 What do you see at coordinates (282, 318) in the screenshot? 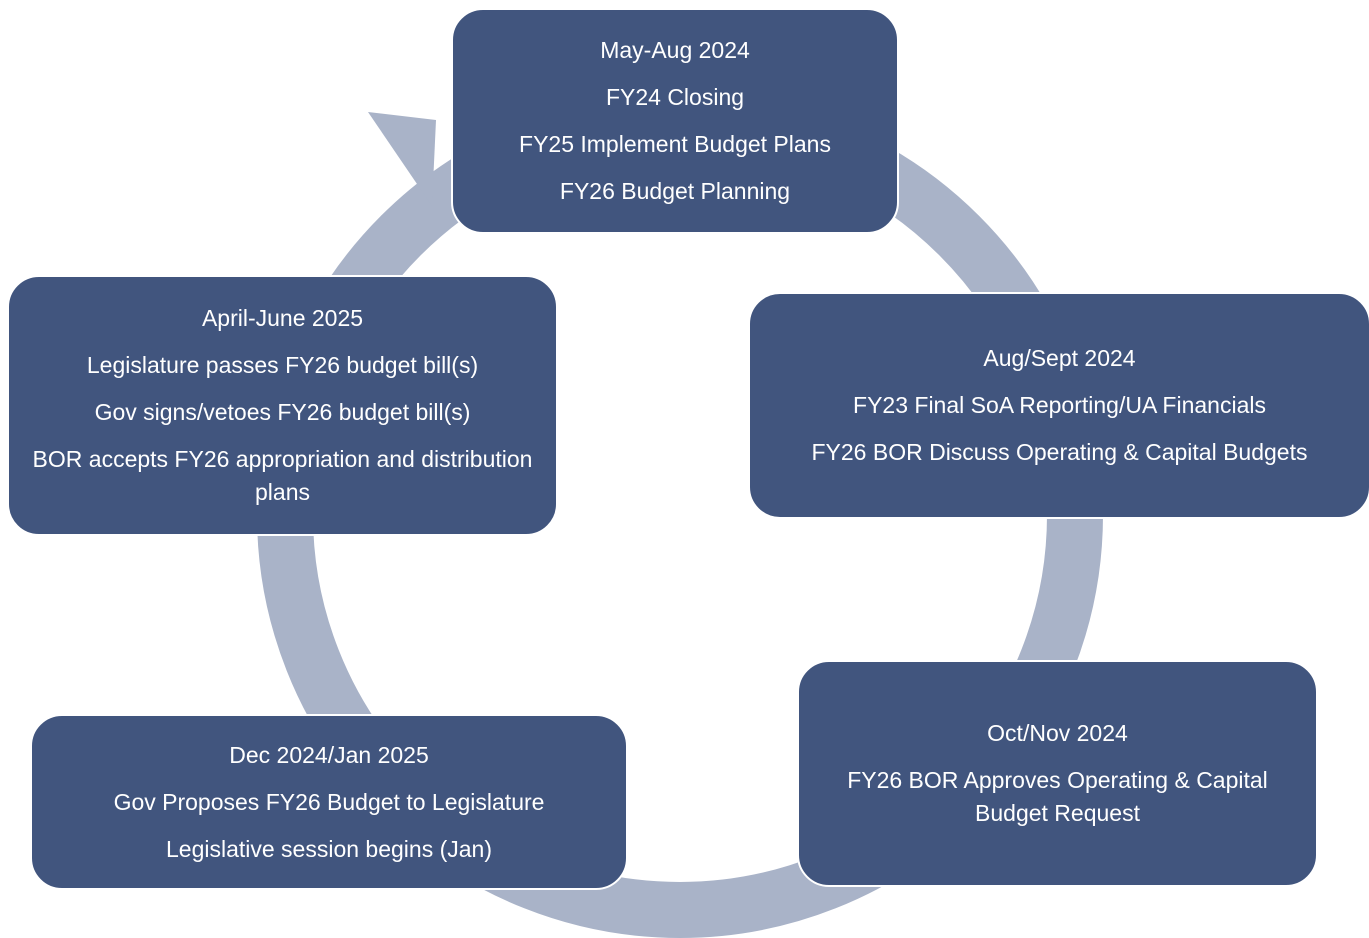
I see `node-text: April-June 2025` at bounding box center [282, 318].